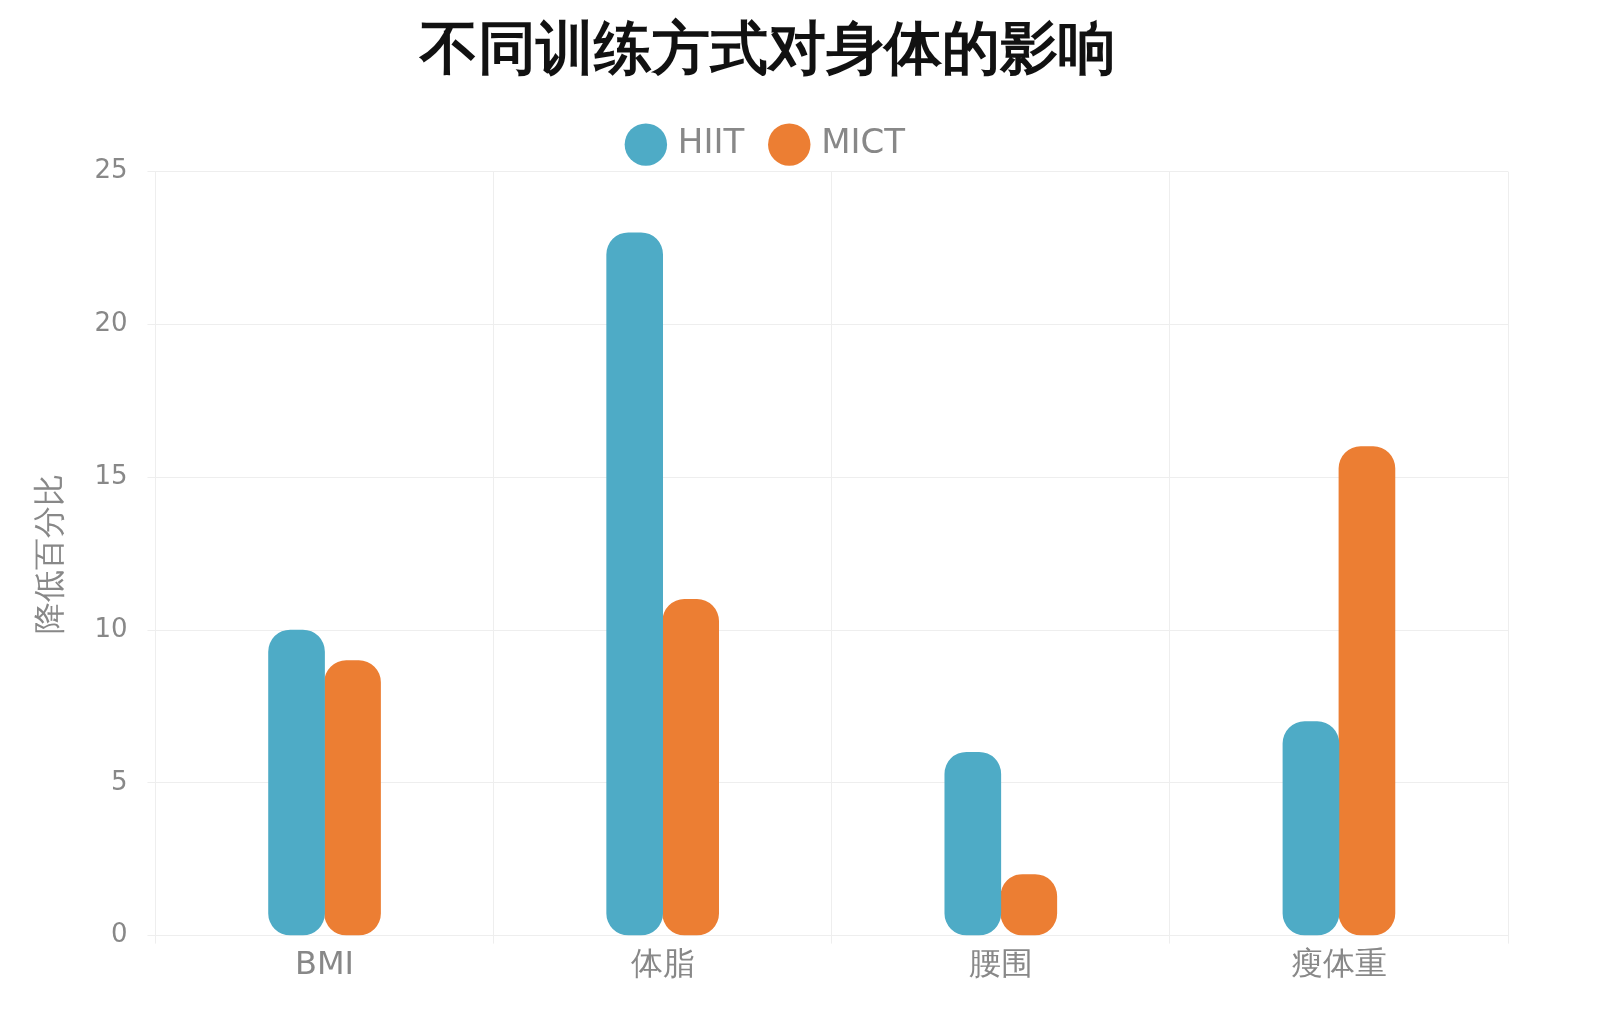 Image resolution: width=1607 pixels, height=1031 pixels. What do you see at coordinates (767, 47) in the screenshot?
I see `chart-title: 不同训练方式对身体的影响` at bounding box center [767, 47].